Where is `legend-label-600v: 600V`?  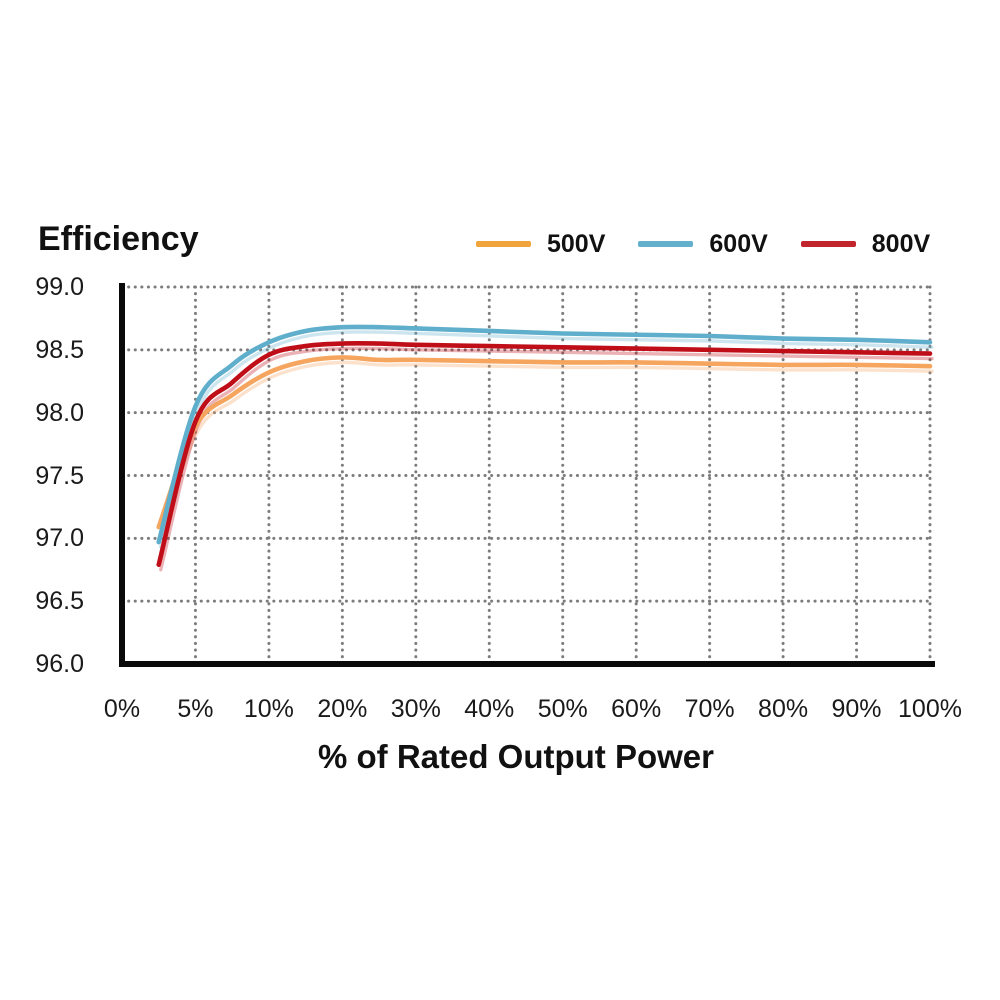 legend-label-600v: 600V is located at coordinates (738, 243).